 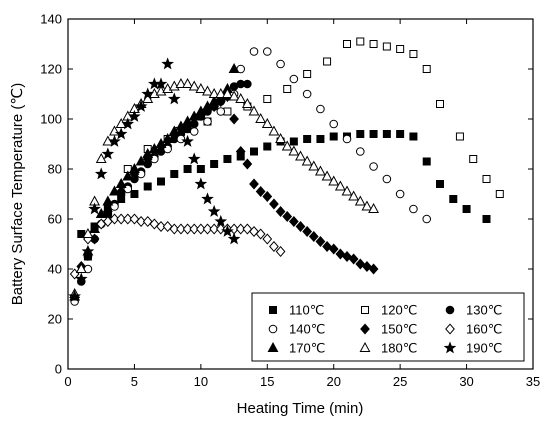 What do you see at coordinates (51, 19) in the screenshot?
I see `y-tick-label: 140` at bounding box center [51, 19].